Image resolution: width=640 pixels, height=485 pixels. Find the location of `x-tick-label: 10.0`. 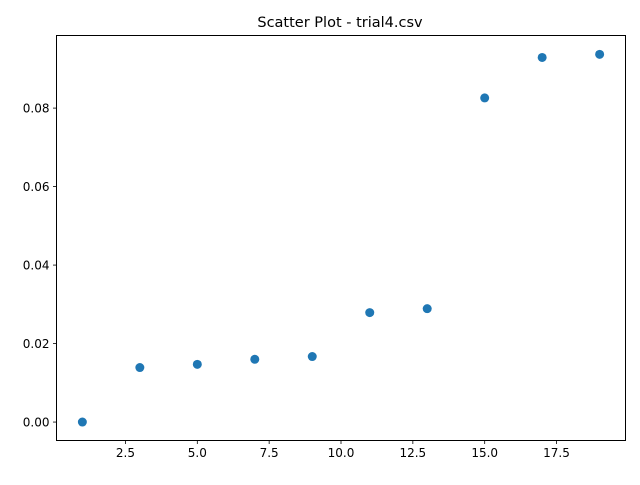

x-tick-label: 10.0 is located at coordinates (341, 453).